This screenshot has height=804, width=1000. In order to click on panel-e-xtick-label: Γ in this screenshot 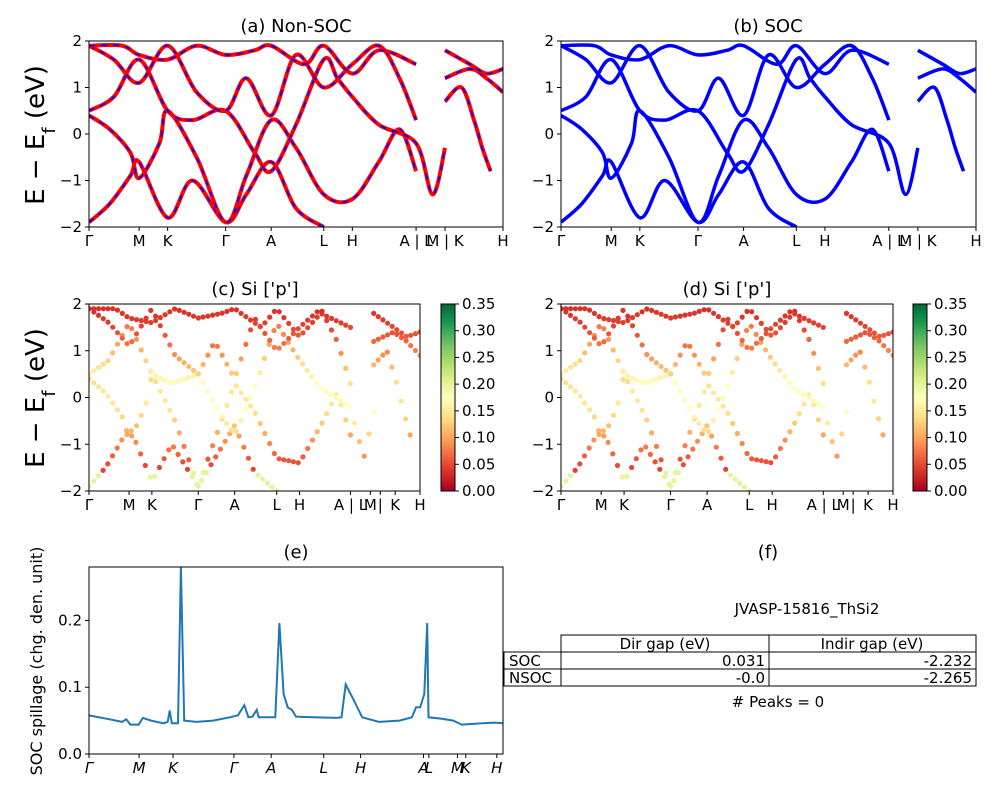, I will do `click(90, 768)`.